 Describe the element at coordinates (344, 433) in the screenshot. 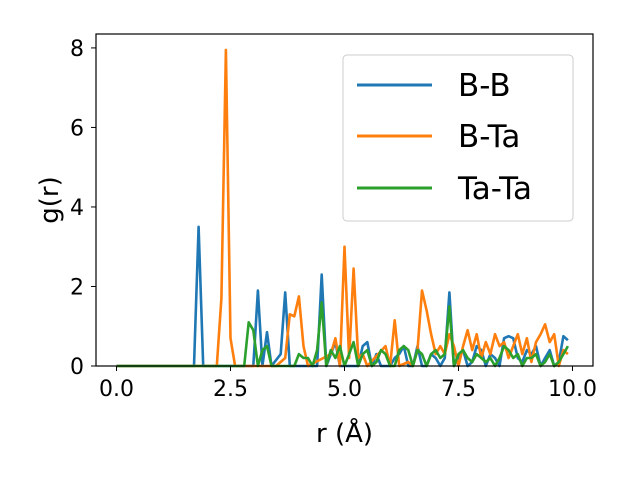

I see `x-axis-label: r (Å)` at that location.